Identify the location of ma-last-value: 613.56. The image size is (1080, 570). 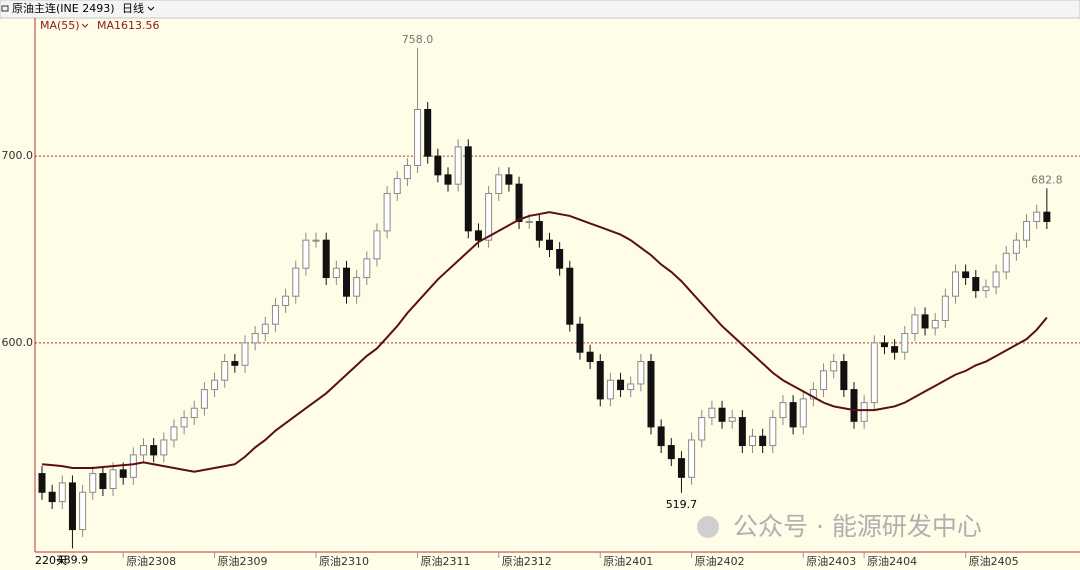
(140, 25).